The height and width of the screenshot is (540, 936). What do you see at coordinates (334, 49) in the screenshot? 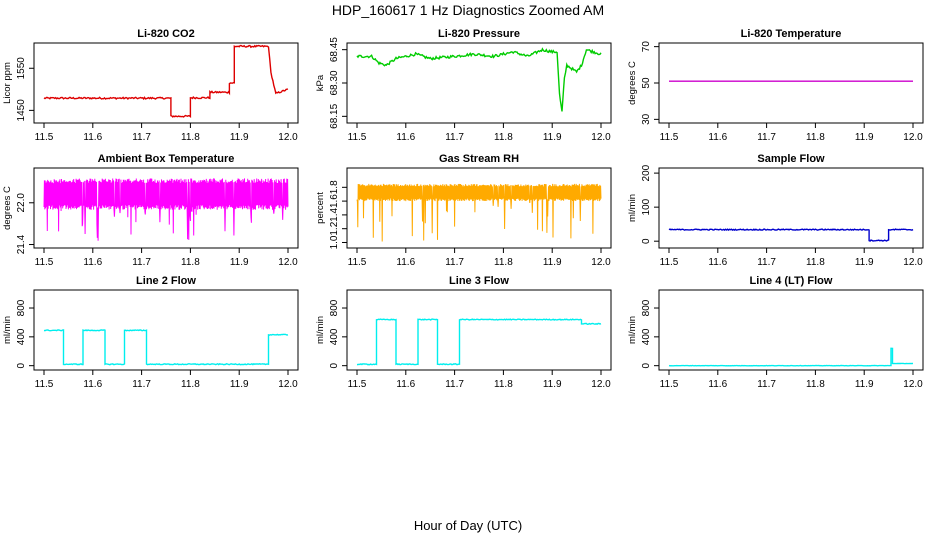
I see `y-tick-label: 68.45` at bounding box center [334, 49].